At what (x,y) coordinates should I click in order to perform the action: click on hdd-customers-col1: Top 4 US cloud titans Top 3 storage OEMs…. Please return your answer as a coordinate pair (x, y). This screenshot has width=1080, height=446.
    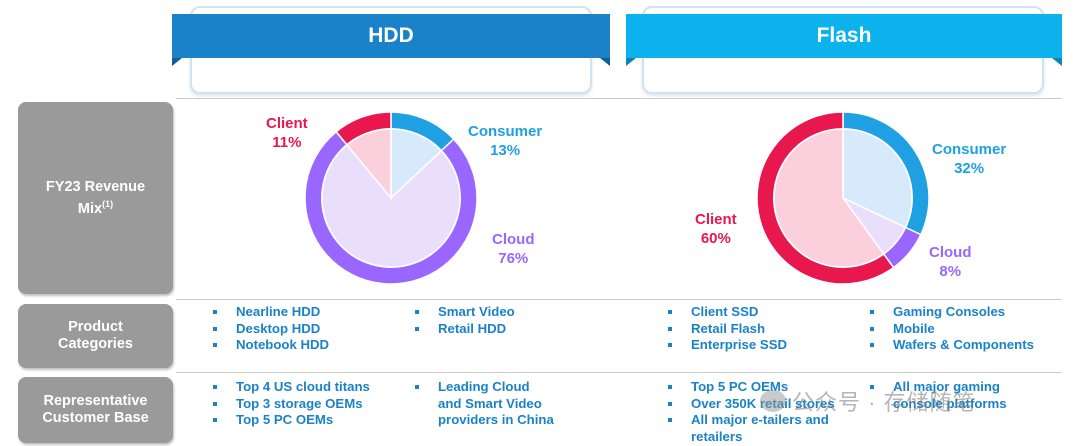
    Looking at the image, I should click on (290, 404).